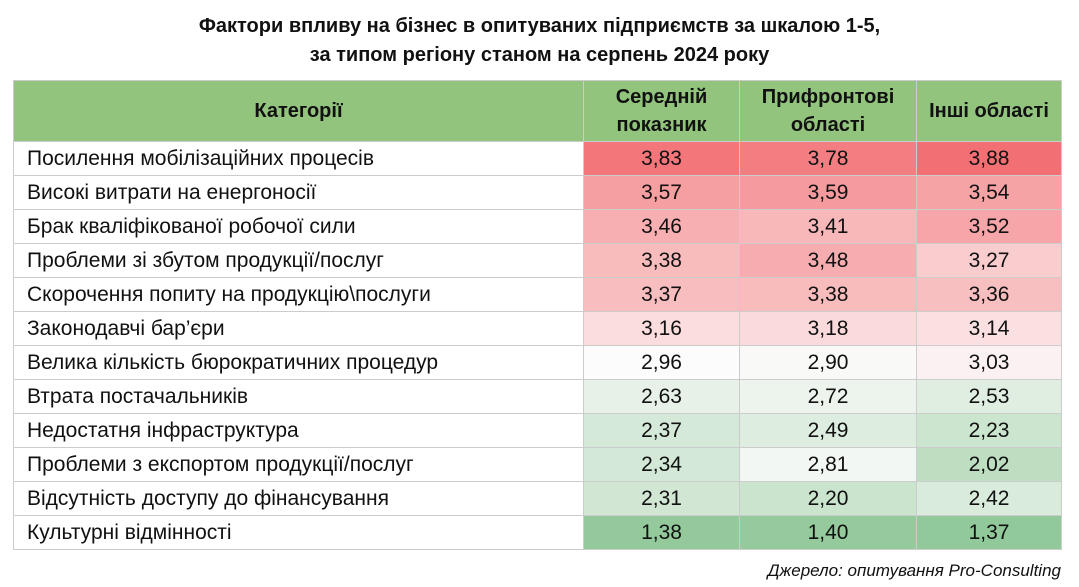 The image size is (1079, 587). What do you see at coordinates (661, 260) in the screenshot?
I see `value-cell-average: 3,38` at bounding box center [661, 260].